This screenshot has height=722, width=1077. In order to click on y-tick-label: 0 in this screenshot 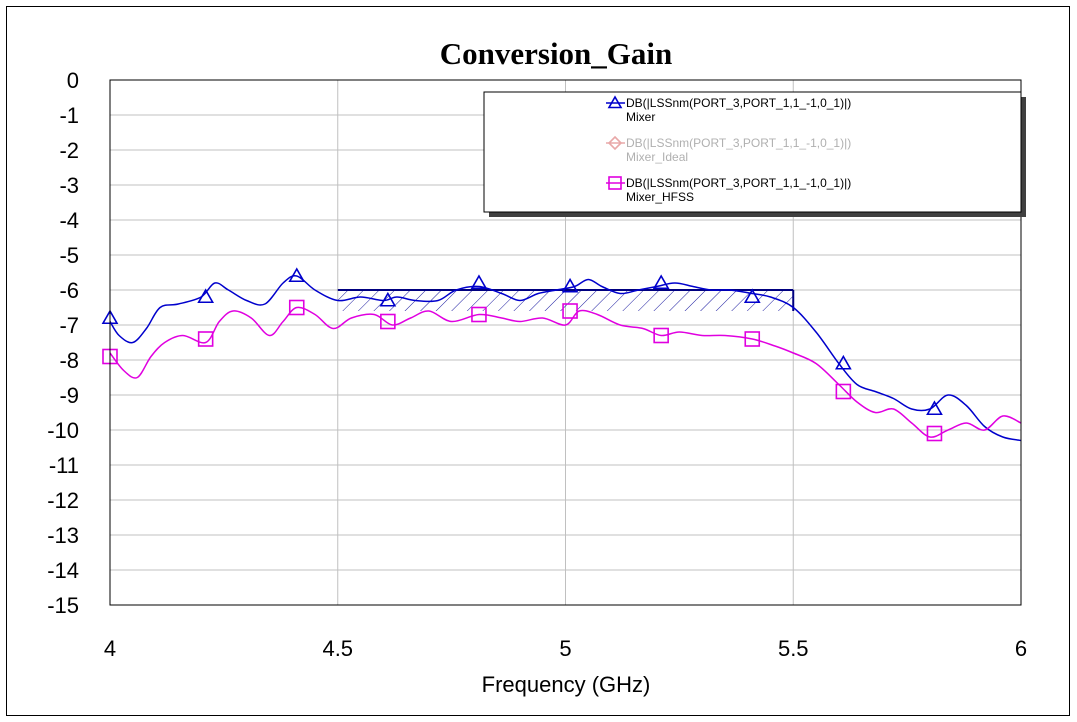, I will do `click(73, 80)`.